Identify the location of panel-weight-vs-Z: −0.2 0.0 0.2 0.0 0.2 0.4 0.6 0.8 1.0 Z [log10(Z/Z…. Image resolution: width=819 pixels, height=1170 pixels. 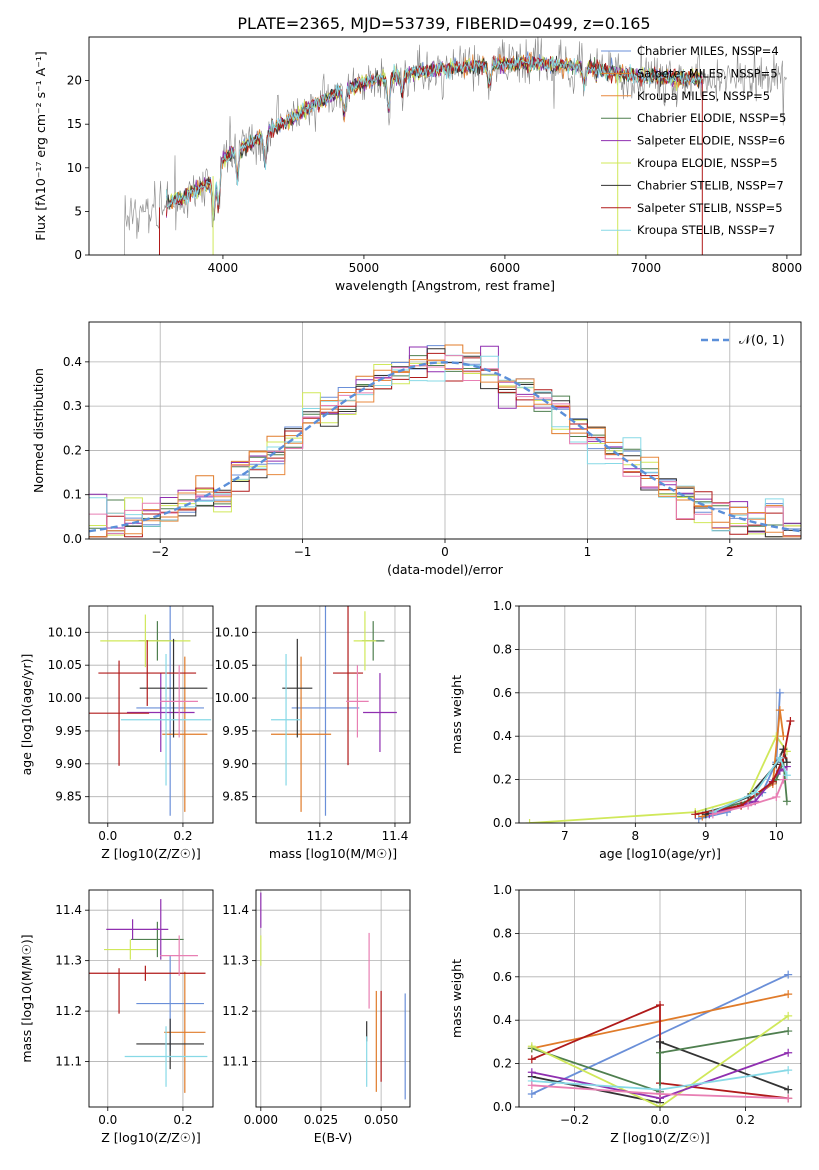
(625, 1014).